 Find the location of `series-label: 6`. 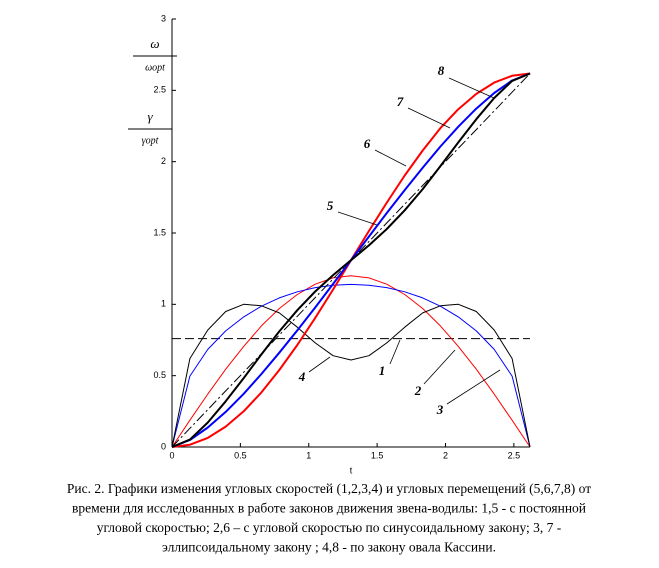

series-label: 6 is located at coordinates (367, 143).